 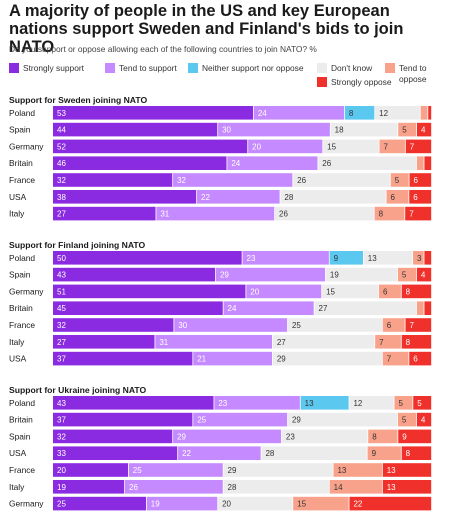 I want to click on category-label: USA, so click(x=18, y=359).